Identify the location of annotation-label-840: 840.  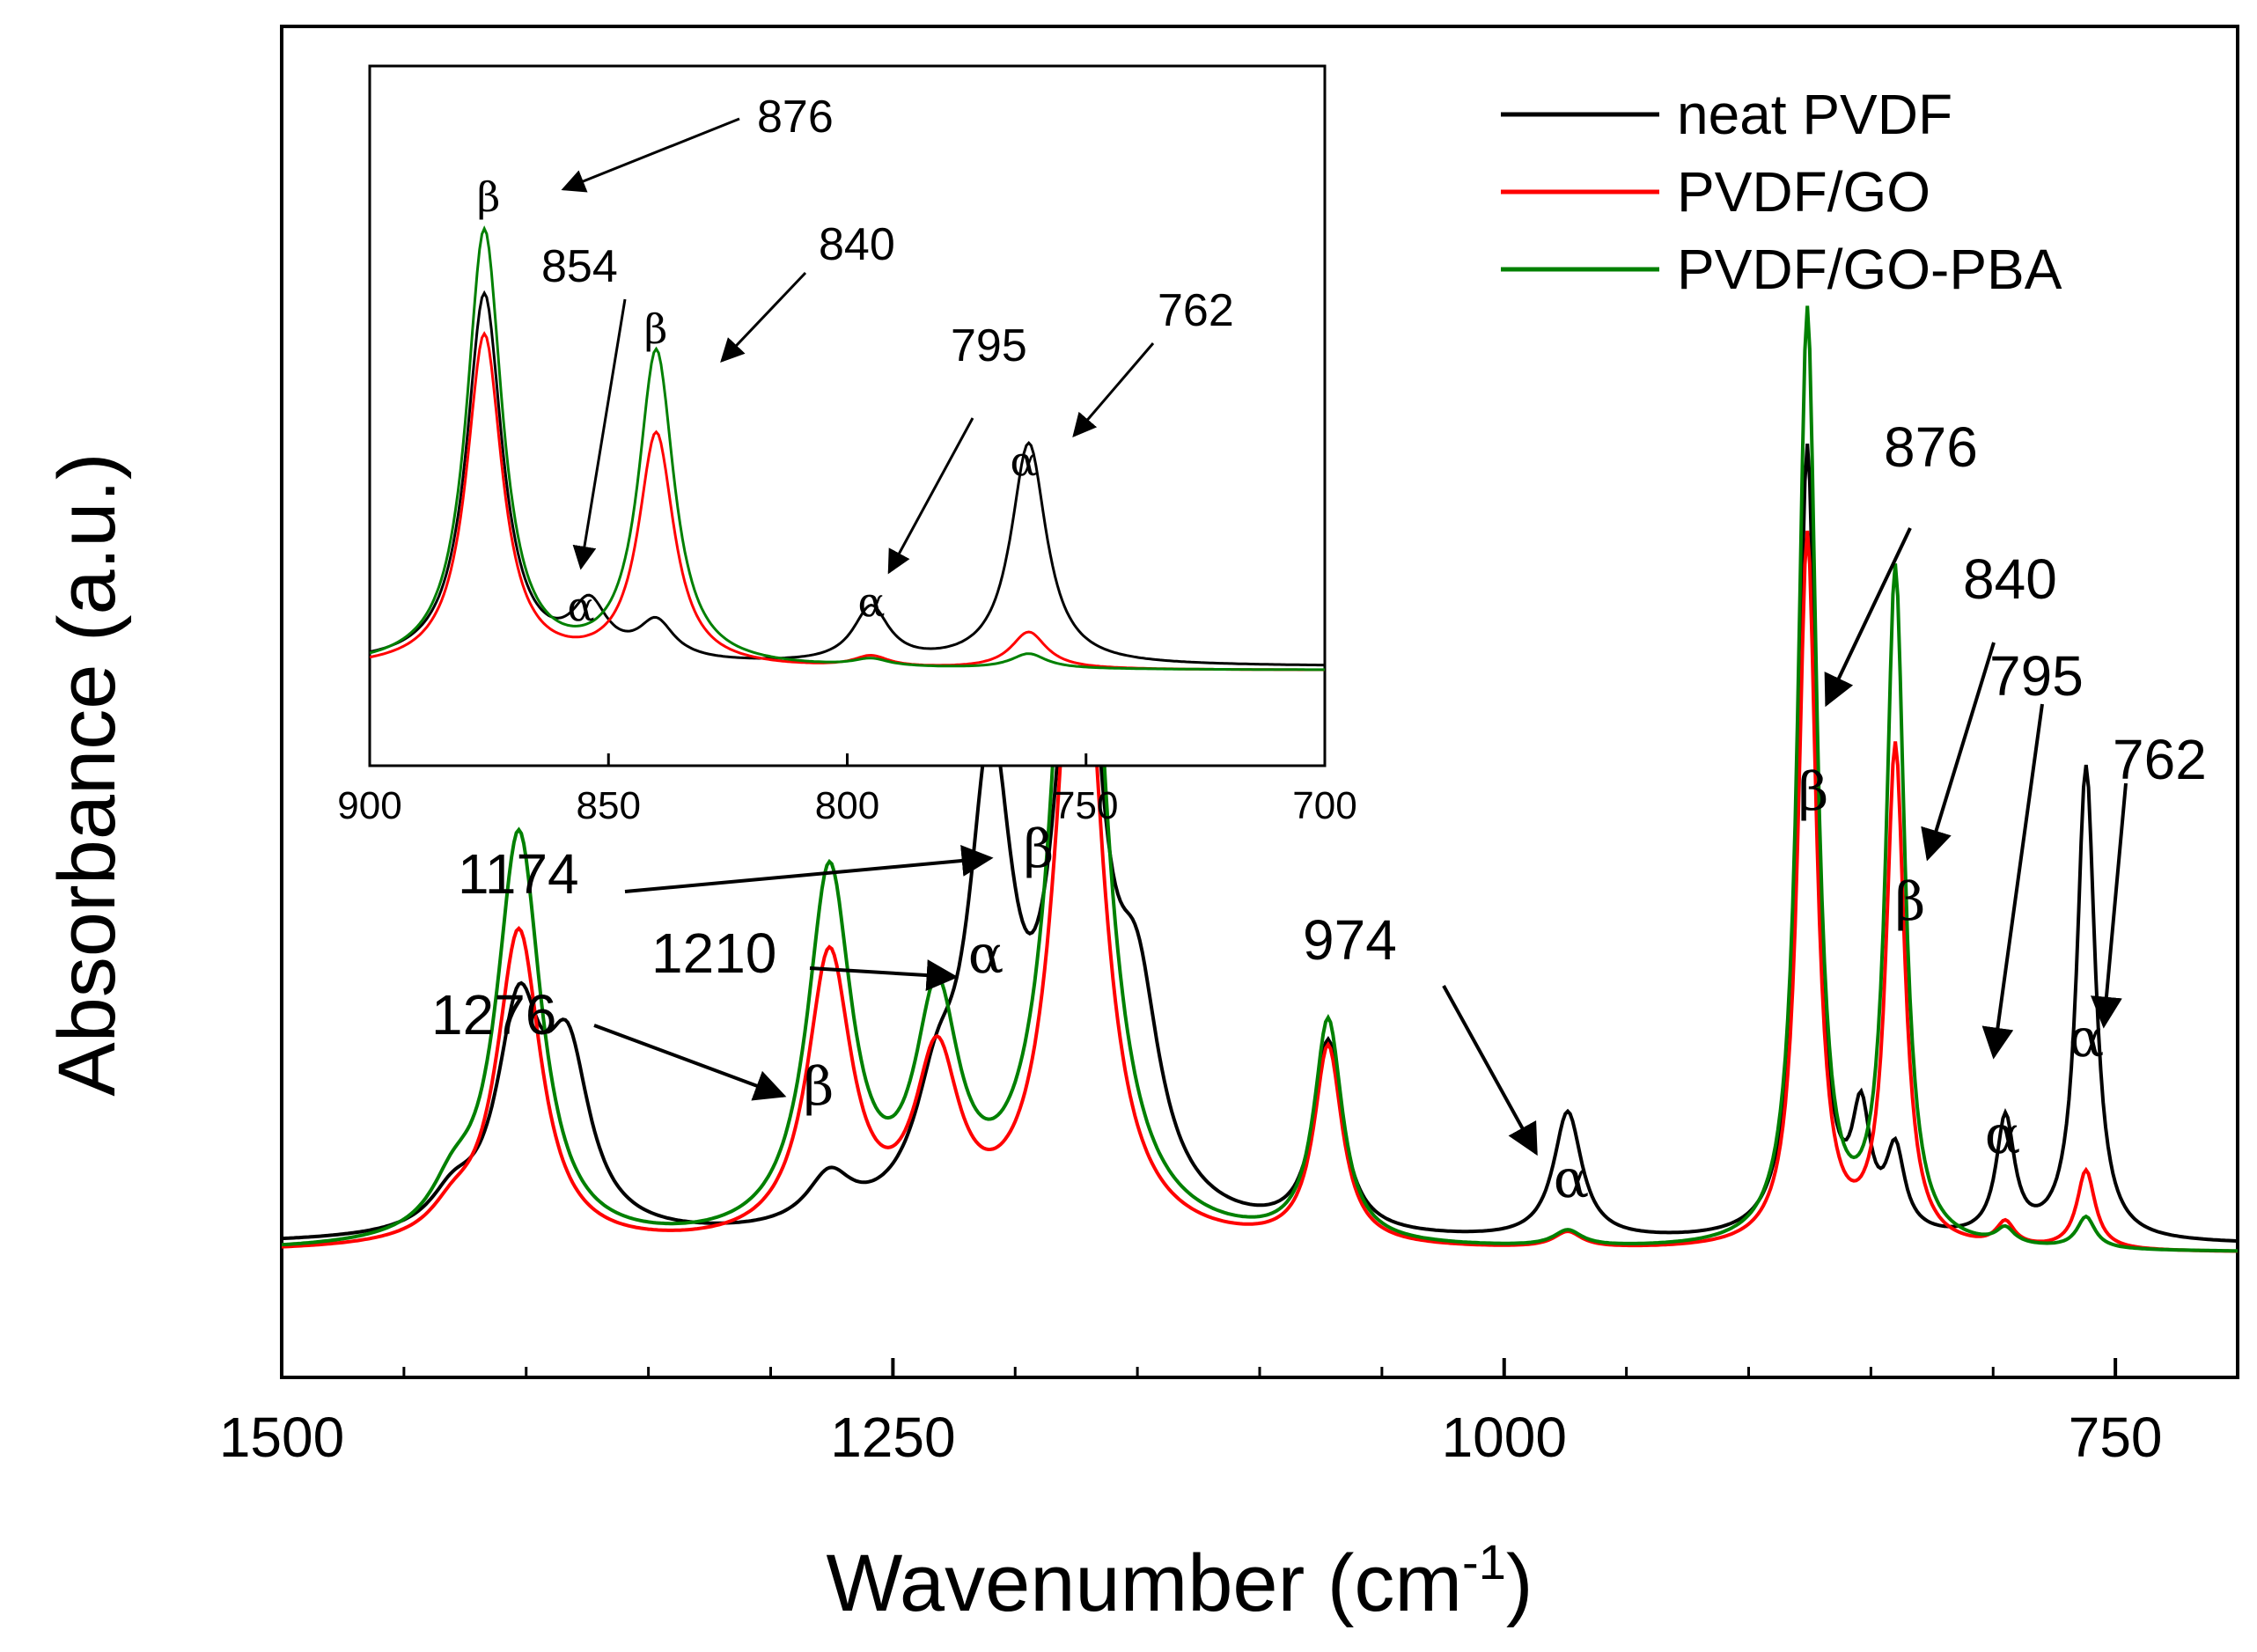
(2010, 579).